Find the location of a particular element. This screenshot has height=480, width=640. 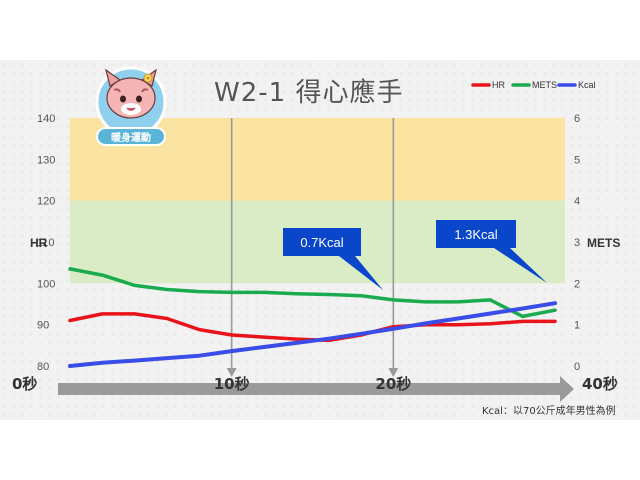

time-label: 40秒 is located at coordinates (600, 384).